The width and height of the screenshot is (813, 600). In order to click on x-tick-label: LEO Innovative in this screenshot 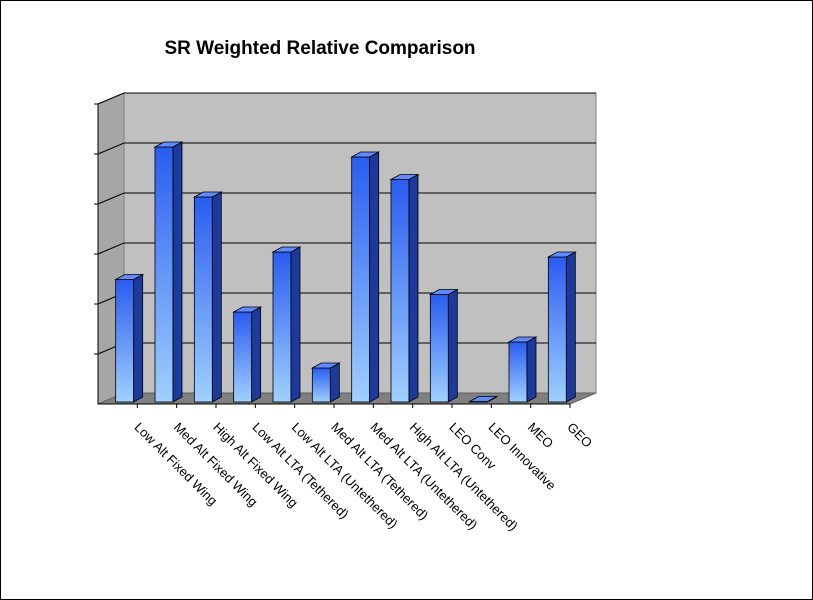, I will do `click(522, 456)`.